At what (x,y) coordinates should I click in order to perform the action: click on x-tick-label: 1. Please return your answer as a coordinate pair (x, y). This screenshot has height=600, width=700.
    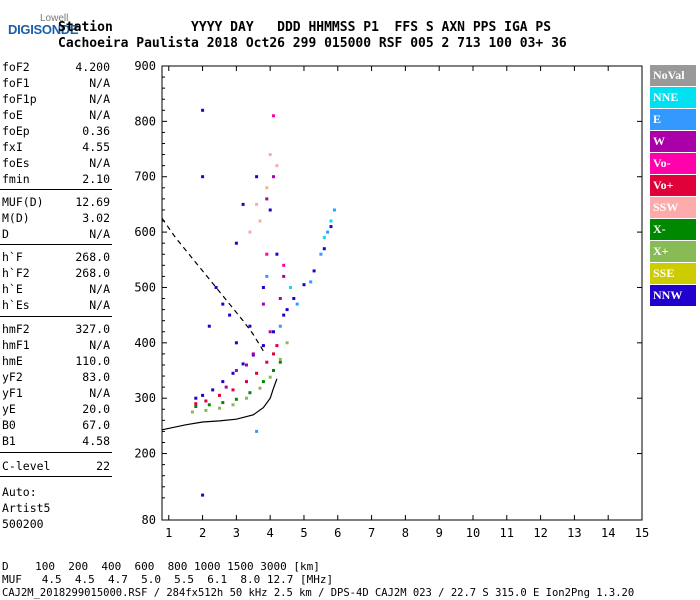
    Looking at the image, I should click on (168, 533).